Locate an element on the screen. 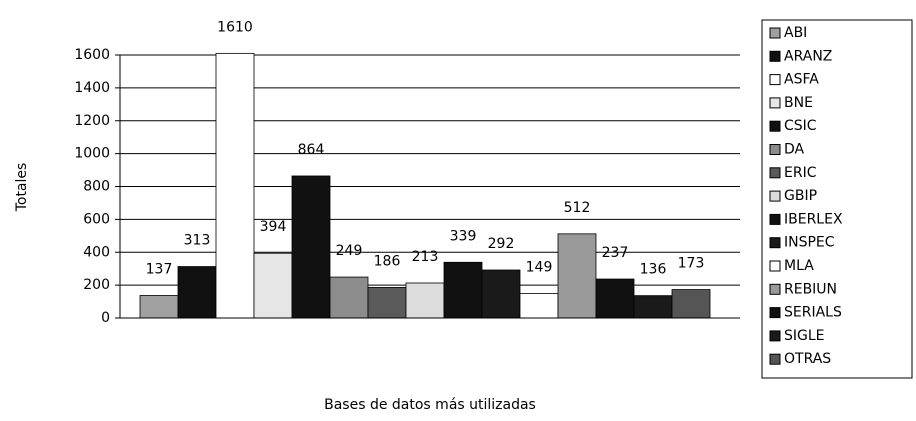  legend-label: ABI is located at coordinates (795, 33).